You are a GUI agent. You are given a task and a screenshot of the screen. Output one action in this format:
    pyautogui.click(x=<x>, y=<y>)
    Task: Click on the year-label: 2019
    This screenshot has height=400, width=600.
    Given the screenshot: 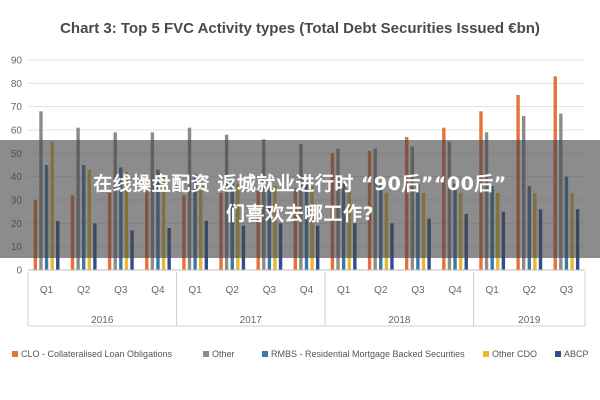 What is the action you would take?
    pyautogui.click(x=529, y=320)
    